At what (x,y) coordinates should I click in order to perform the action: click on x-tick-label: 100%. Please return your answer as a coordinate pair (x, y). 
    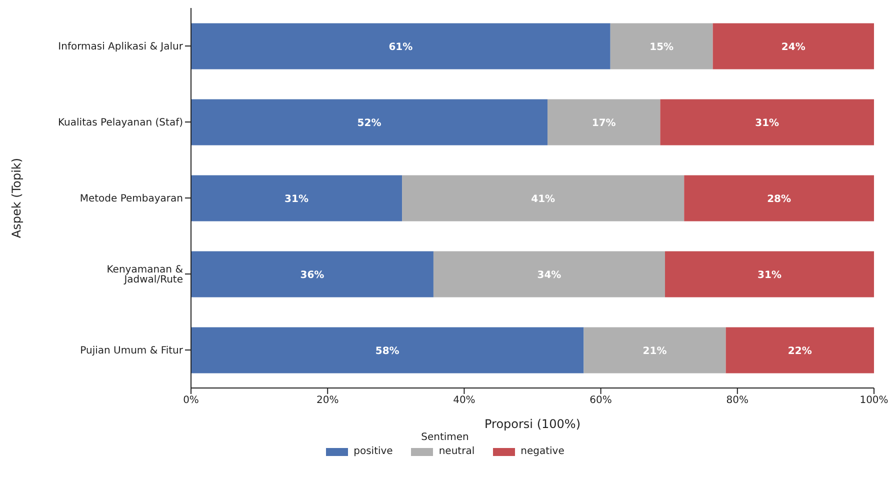
    Looking at the image, I should click on (874, 400).